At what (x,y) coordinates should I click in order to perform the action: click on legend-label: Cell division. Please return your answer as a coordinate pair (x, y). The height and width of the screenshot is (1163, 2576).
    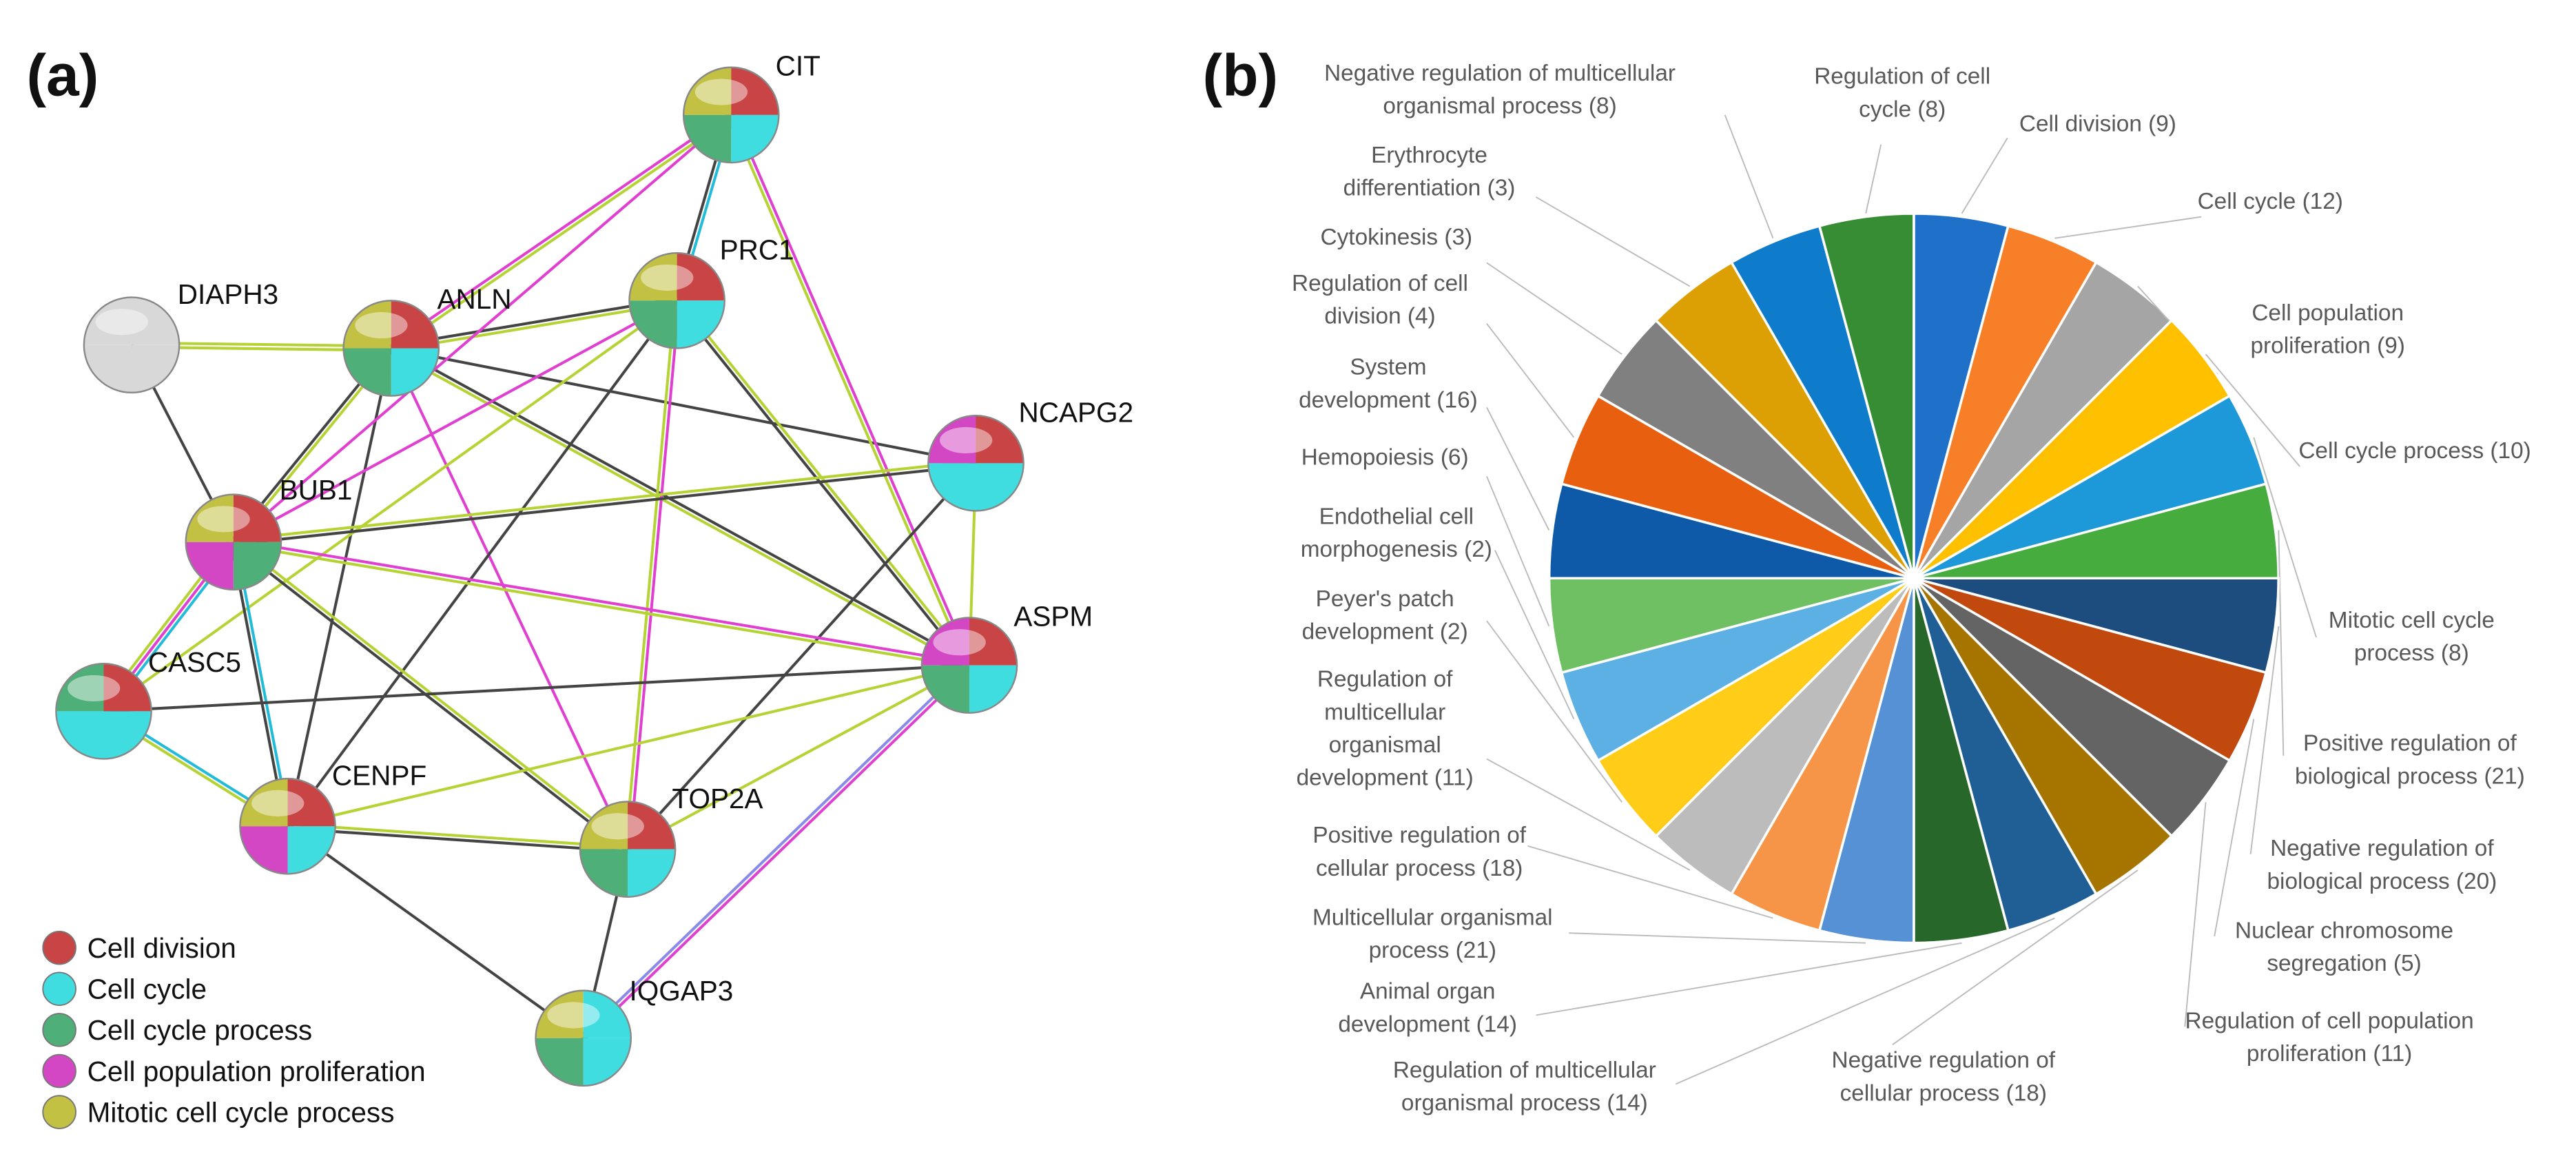
    Looking at the image, I should click on (161, 948).